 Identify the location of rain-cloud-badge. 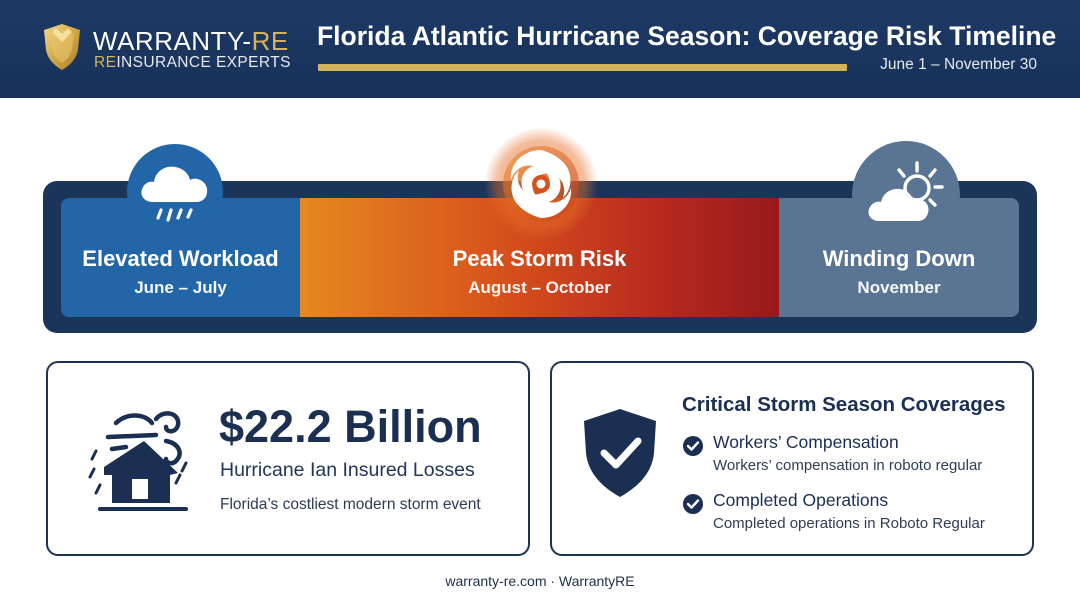
(175, 192).